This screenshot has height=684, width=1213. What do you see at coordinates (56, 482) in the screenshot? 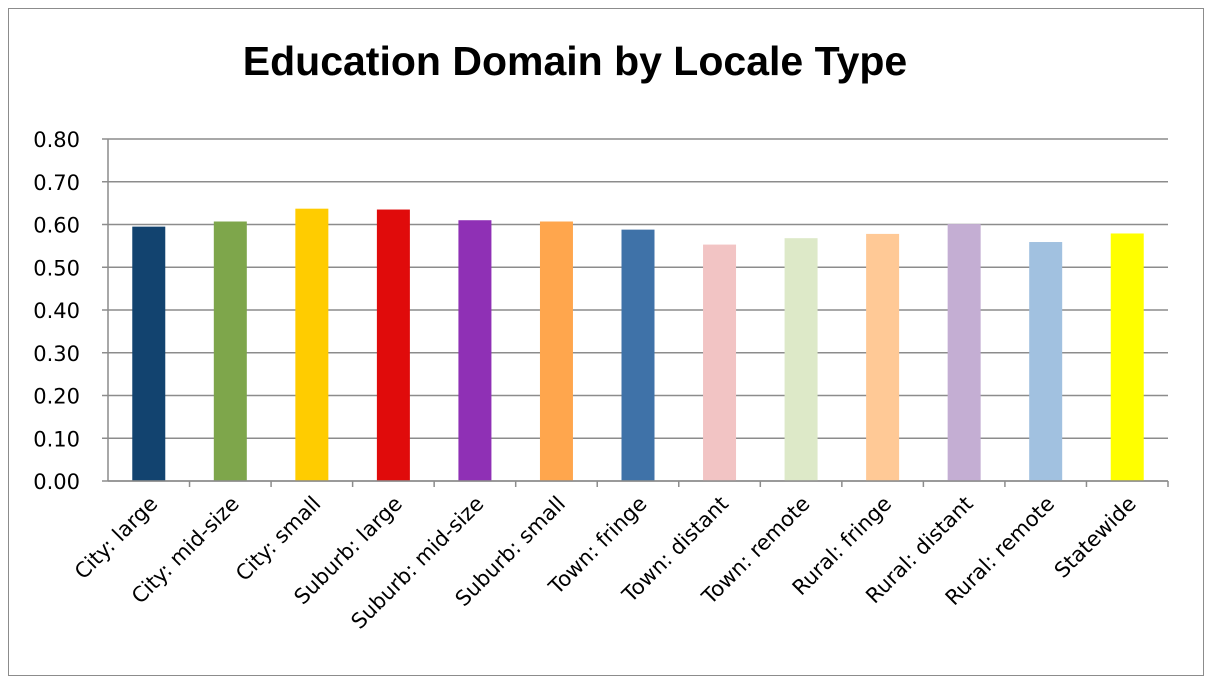
I see `y-tick-label: 0.00` at bounding box center [56, 482].